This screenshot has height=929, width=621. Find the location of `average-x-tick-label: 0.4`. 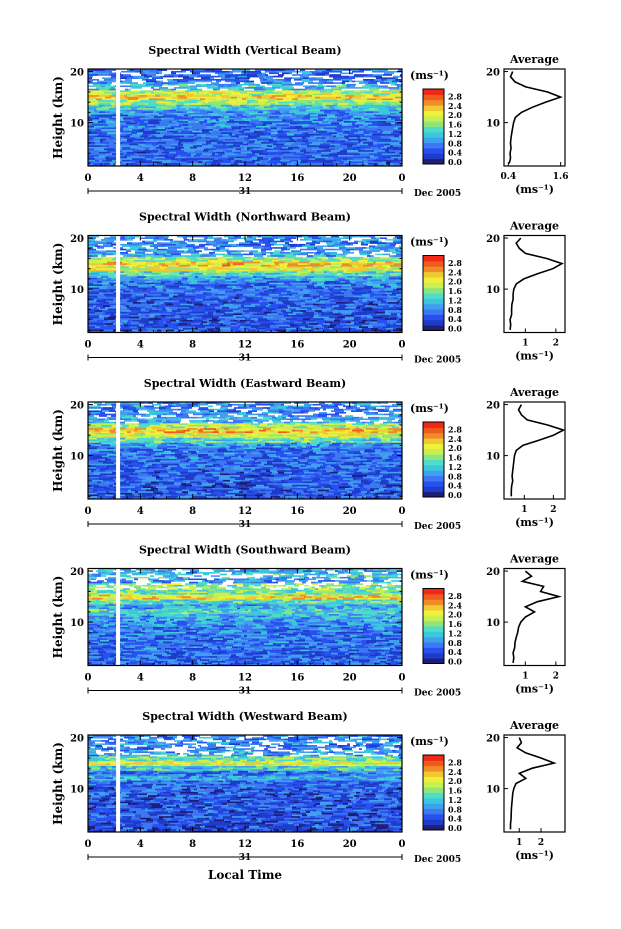

average-x-tick-label: 0.4 is located at coordinates (509, 177).